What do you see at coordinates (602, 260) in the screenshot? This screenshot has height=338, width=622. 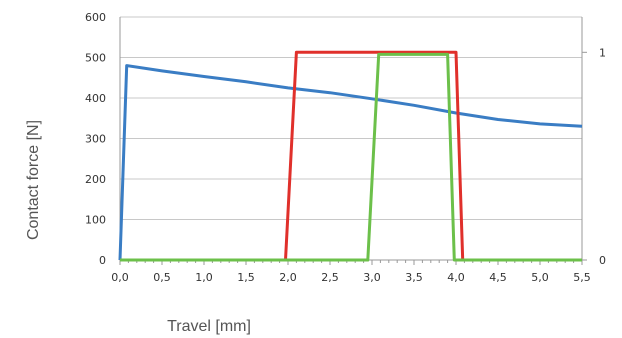 I see `y2-tick-label: 0` at bounding box center [602, 260].